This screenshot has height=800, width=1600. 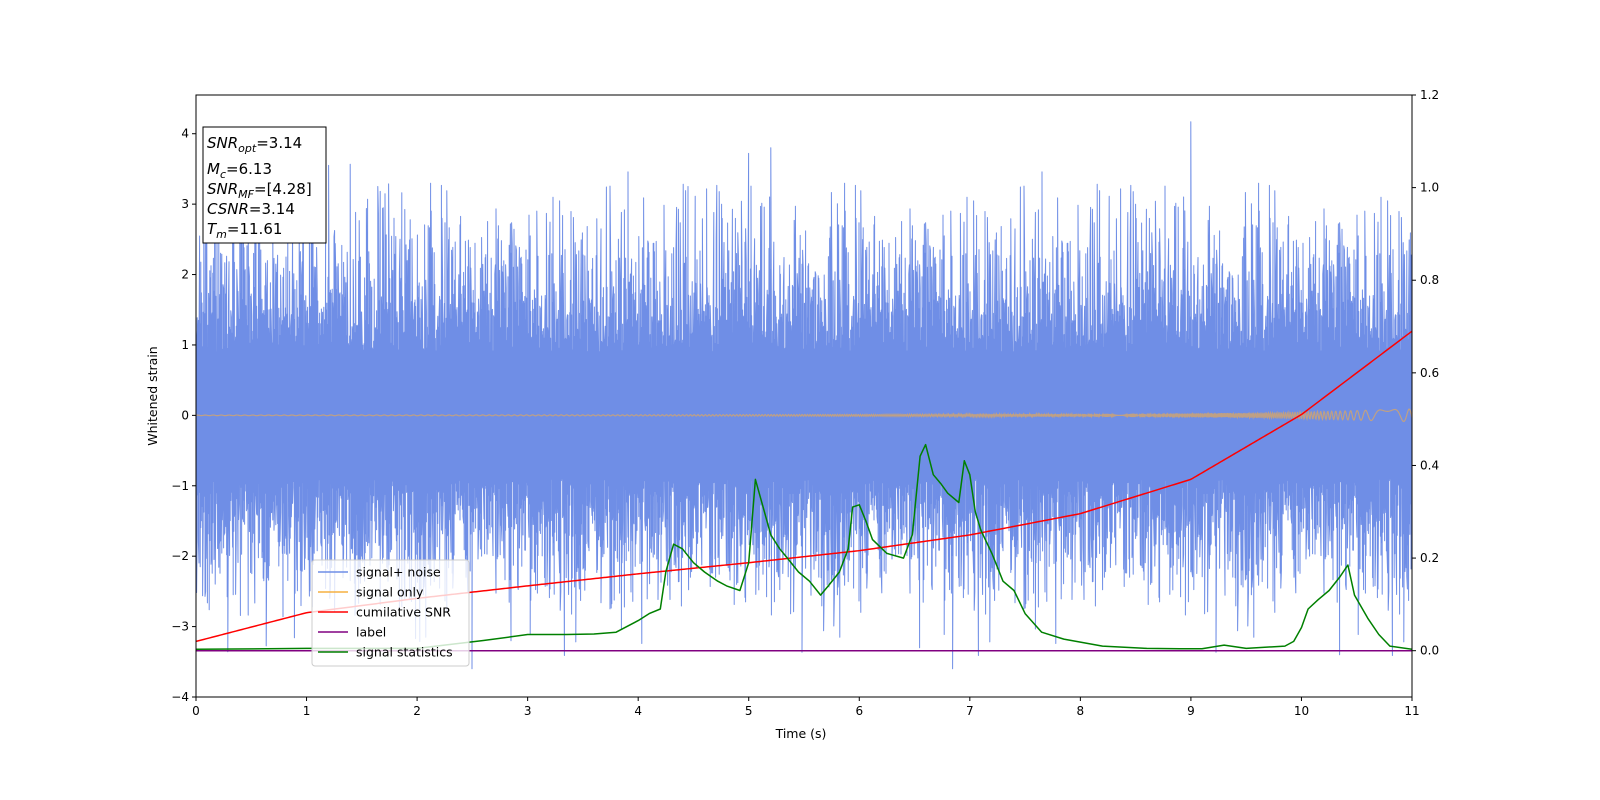 I want to click on series-signal-only, so click(x=804, y=415).